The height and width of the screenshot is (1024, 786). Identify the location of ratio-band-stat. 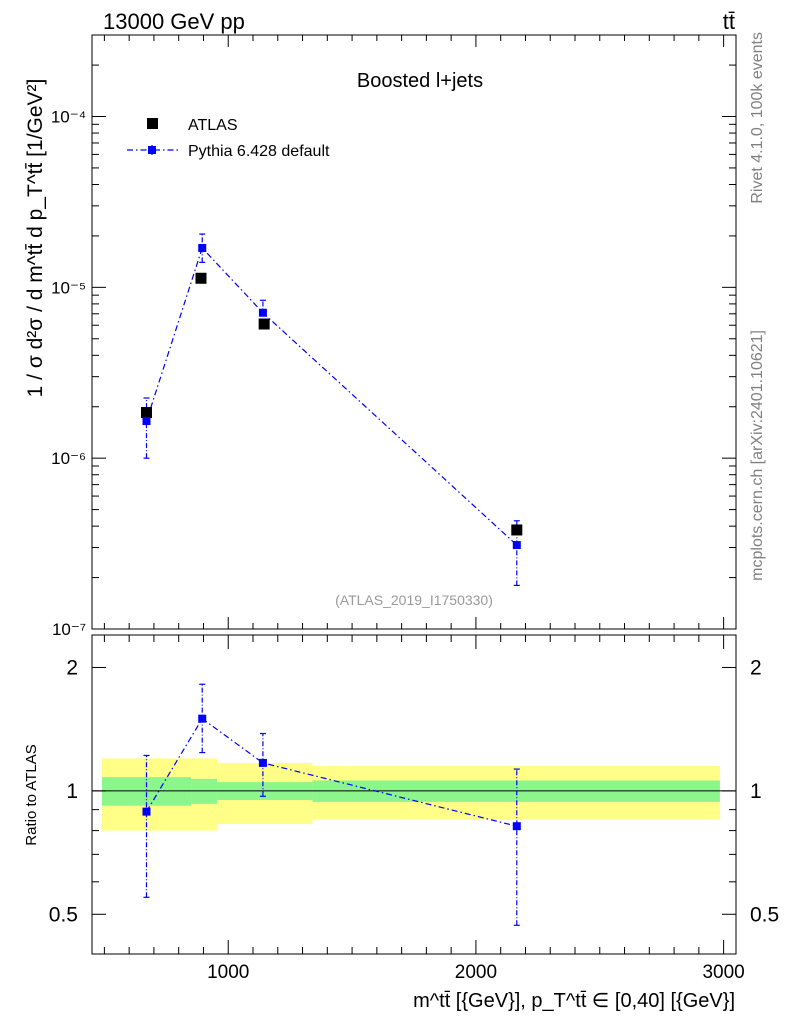
(146, 791).